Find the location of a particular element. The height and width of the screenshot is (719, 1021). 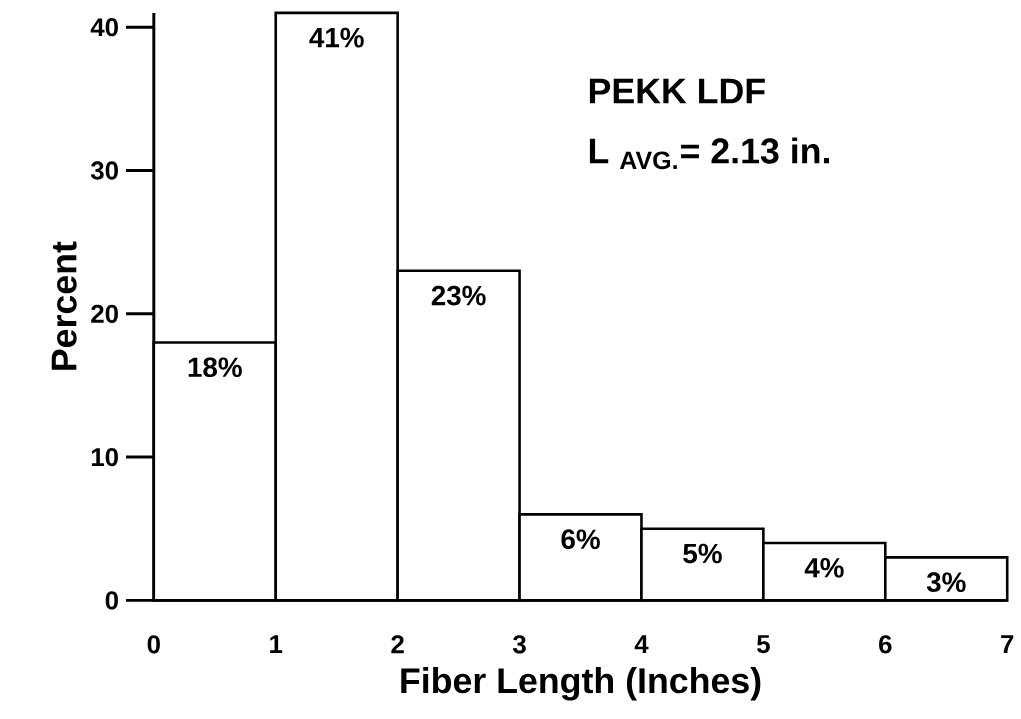

x-tick-label: 2 is located at coordinates (397, 643).